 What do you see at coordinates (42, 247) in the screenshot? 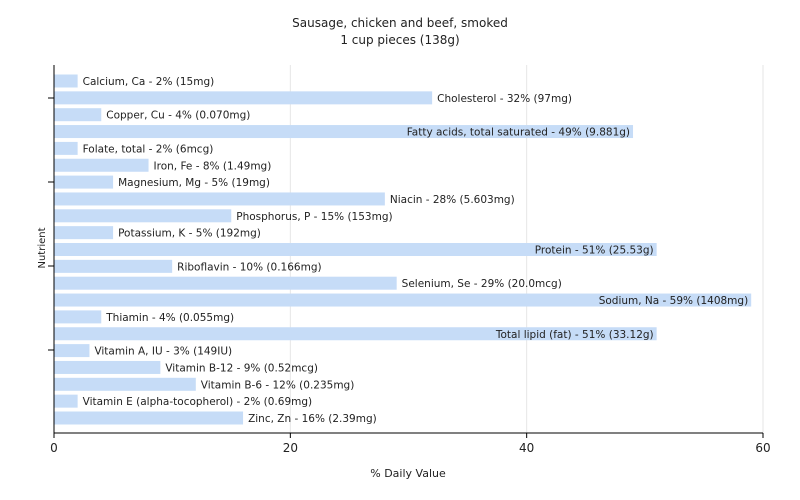
I see `y-axis-label: Nutrient` at bounding box center [42, 247].